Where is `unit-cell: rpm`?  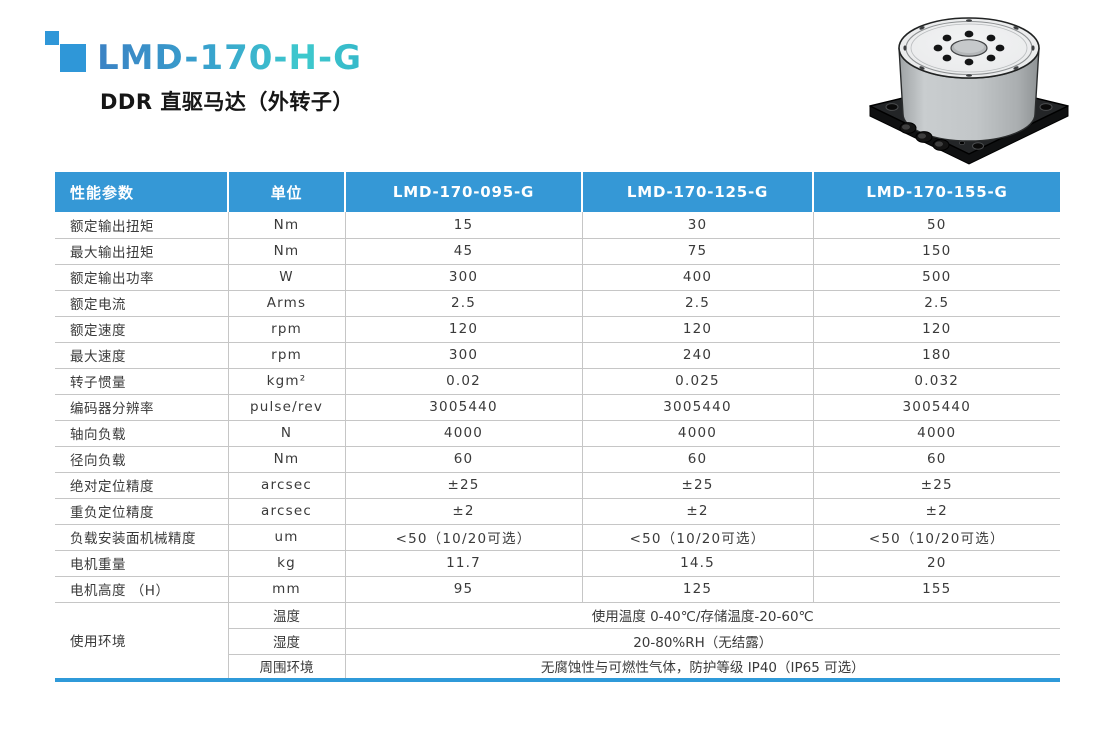 unit-cell: rpm is located at coordinates (286, 329).